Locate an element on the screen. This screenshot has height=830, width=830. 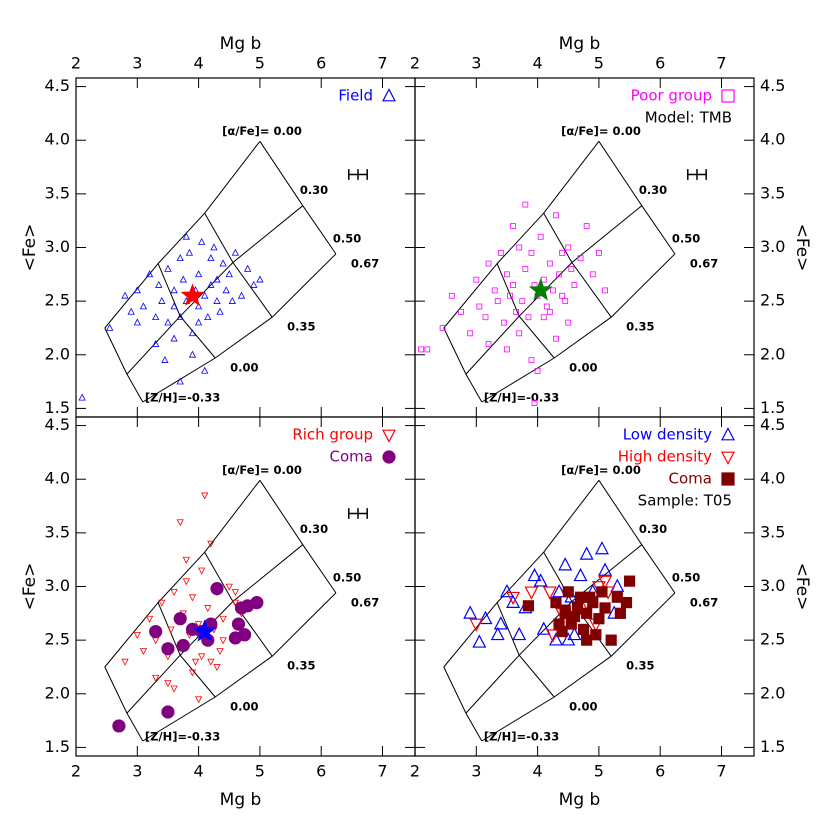
legend-label: Poor group is located at coordinates (671, 96).